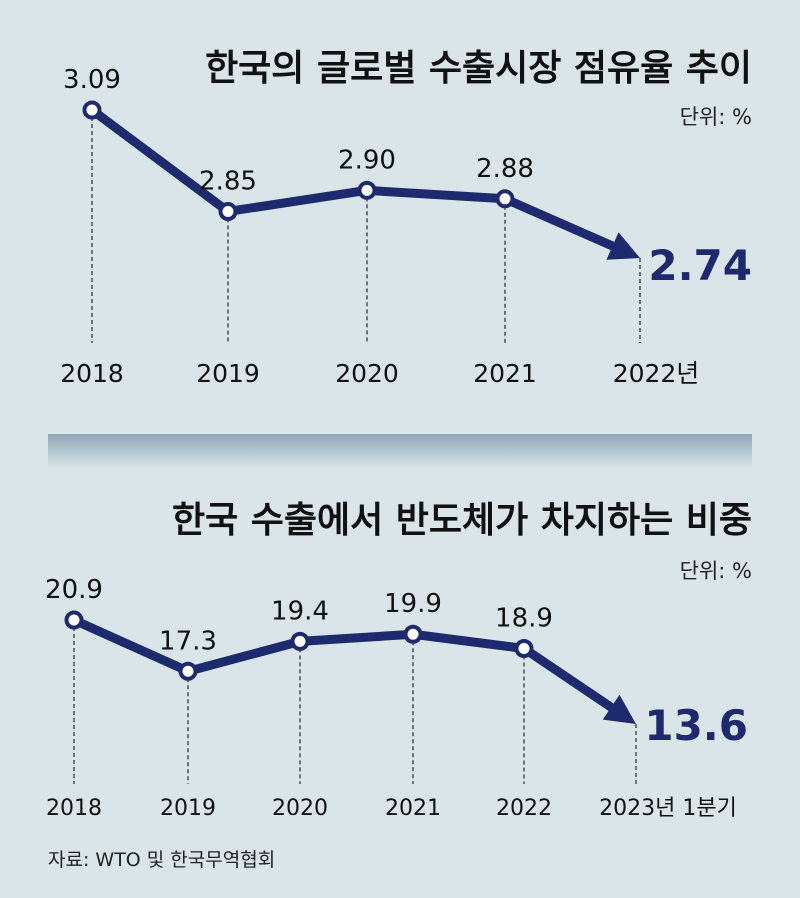 Image resolution: width=800 pixels, height=898 pixels. I want to click on data-label: 20.9, so click(74, 590).